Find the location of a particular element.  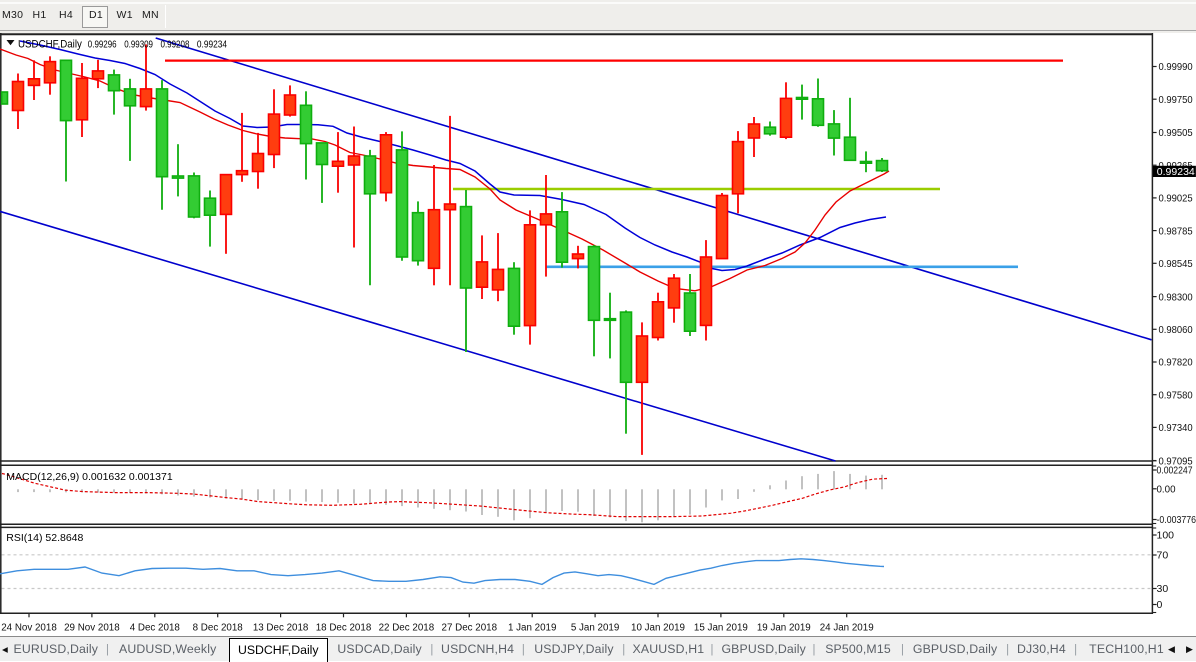

svg-text: 0.002247 is located at coordinates (1175, 471).